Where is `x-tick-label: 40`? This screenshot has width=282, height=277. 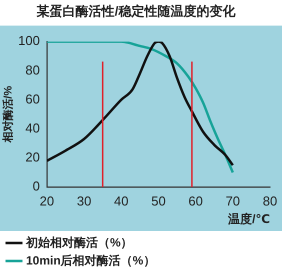
x-tick-label: 40 is located at coordinates (121, 200).